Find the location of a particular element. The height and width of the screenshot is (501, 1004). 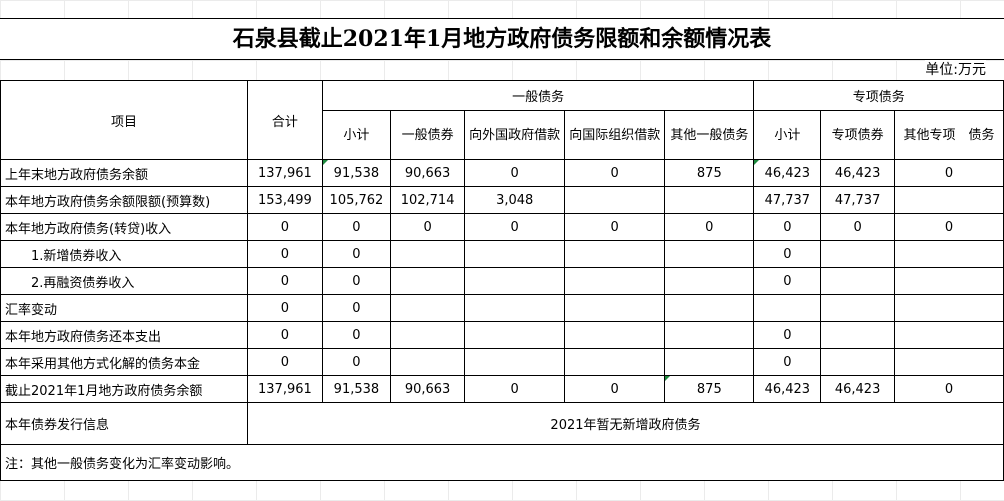

row-label: 汇率变动 is located at coordinates (124, 308).